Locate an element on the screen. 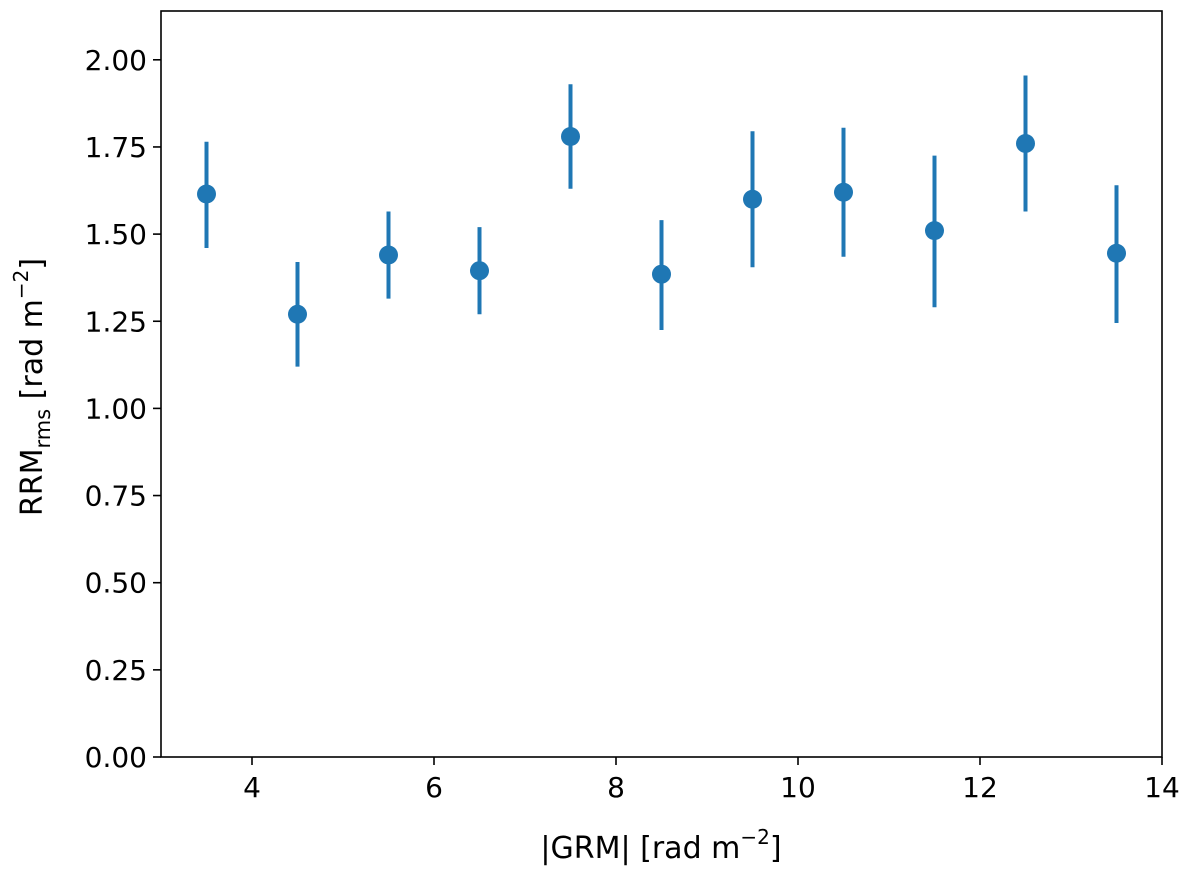 This screenshot has width=1200, height=869. y-tick-label: 1.75 is located at coordinates (116, 147).